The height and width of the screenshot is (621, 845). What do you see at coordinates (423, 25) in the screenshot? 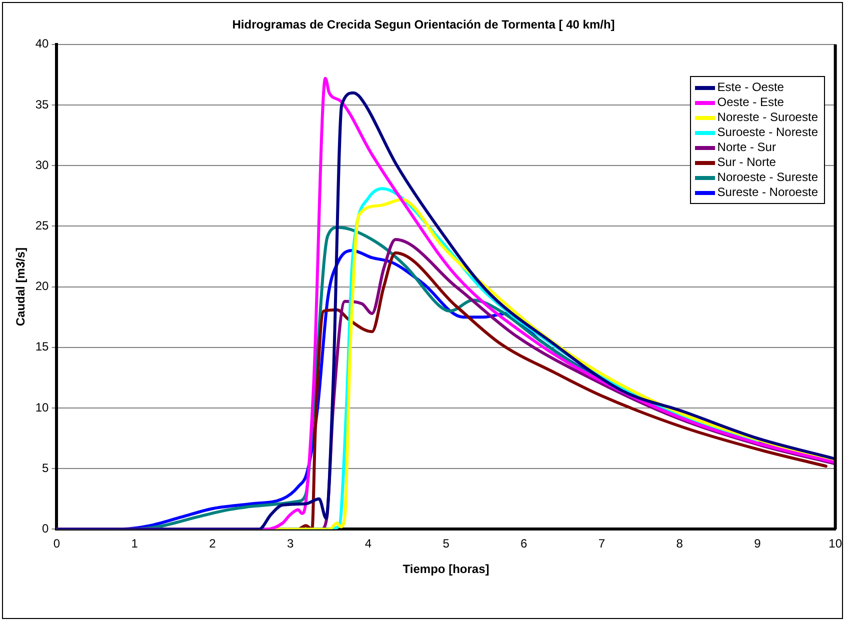
I see `chart-title: Hidrogramas de Crecida Segun Orientación de Tormenta [ 40 km/h]` at bounding box center [423, 25].